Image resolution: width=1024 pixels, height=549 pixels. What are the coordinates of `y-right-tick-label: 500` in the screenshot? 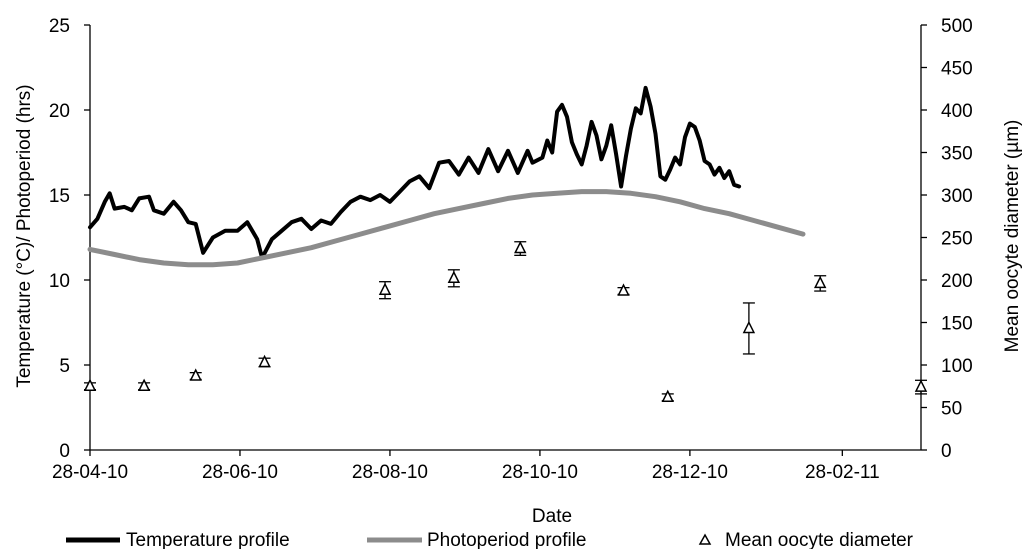 It's located at (957, 26).